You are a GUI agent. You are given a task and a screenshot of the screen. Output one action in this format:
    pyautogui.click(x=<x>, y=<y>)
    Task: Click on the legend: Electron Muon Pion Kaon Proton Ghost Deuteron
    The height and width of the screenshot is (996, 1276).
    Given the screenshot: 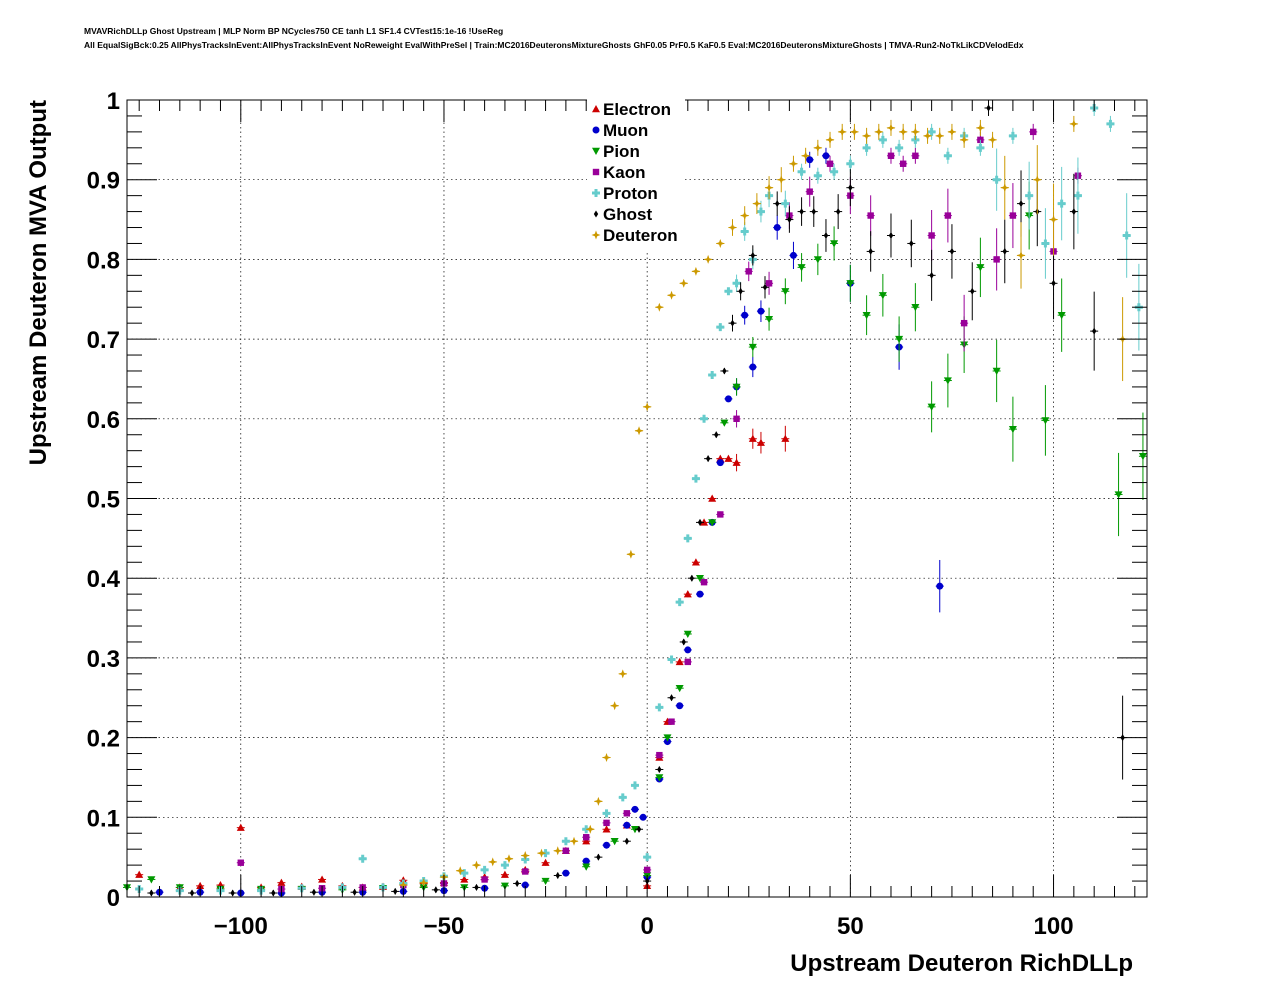 What is the action you would take?
    pyautogui.click(x=636, y=174)
    